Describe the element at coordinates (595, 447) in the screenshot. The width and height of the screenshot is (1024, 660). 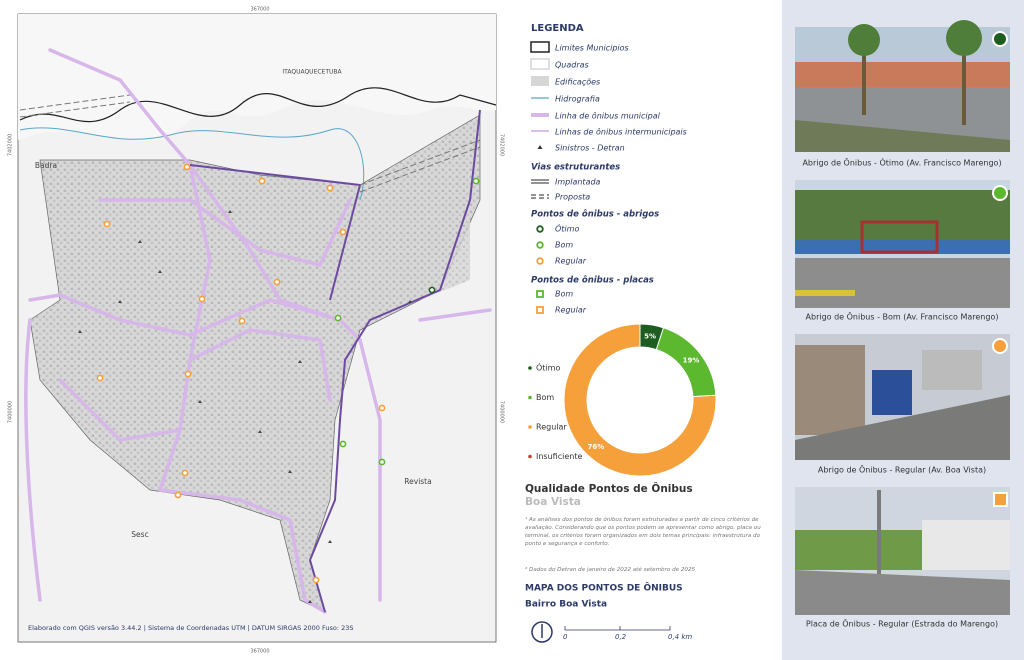
I see `value-label: 76%` at that location.